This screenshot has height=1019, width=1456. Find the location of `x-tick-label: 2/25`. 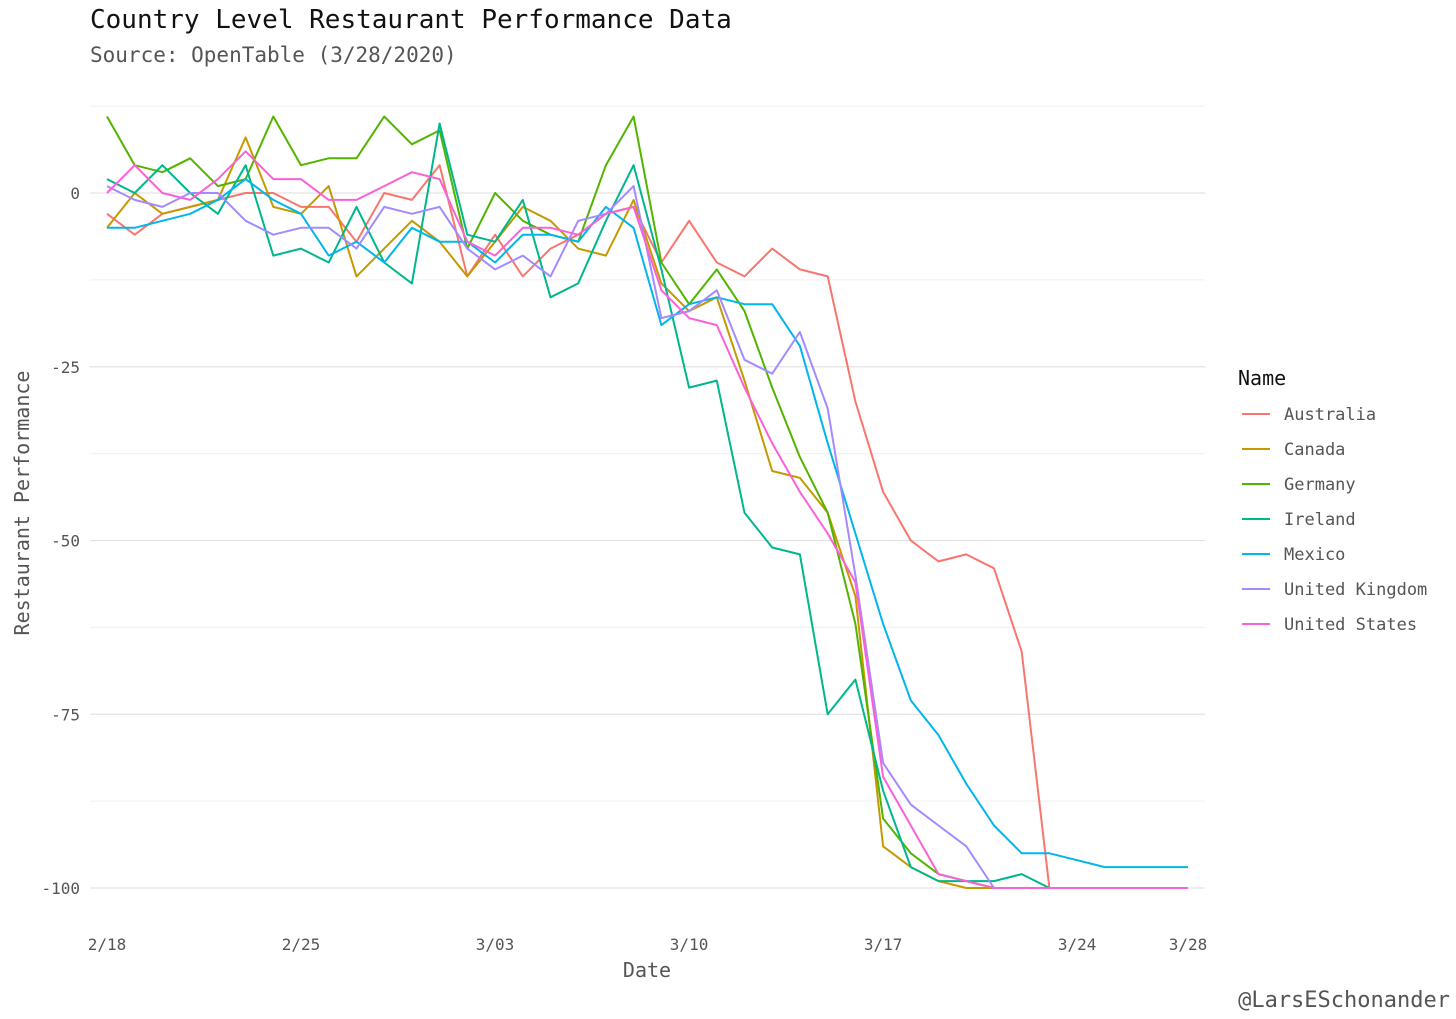

x-tick-label: 2/25 is located at coordinates (301, 944).